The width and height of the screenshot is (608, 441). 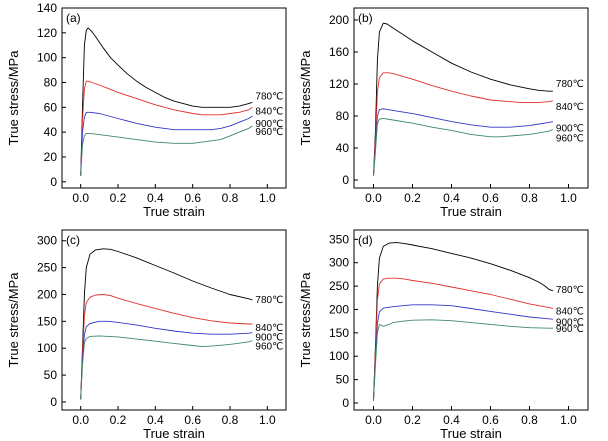 I want to click on y-tick-label: 160, so click(x=339, y=52).